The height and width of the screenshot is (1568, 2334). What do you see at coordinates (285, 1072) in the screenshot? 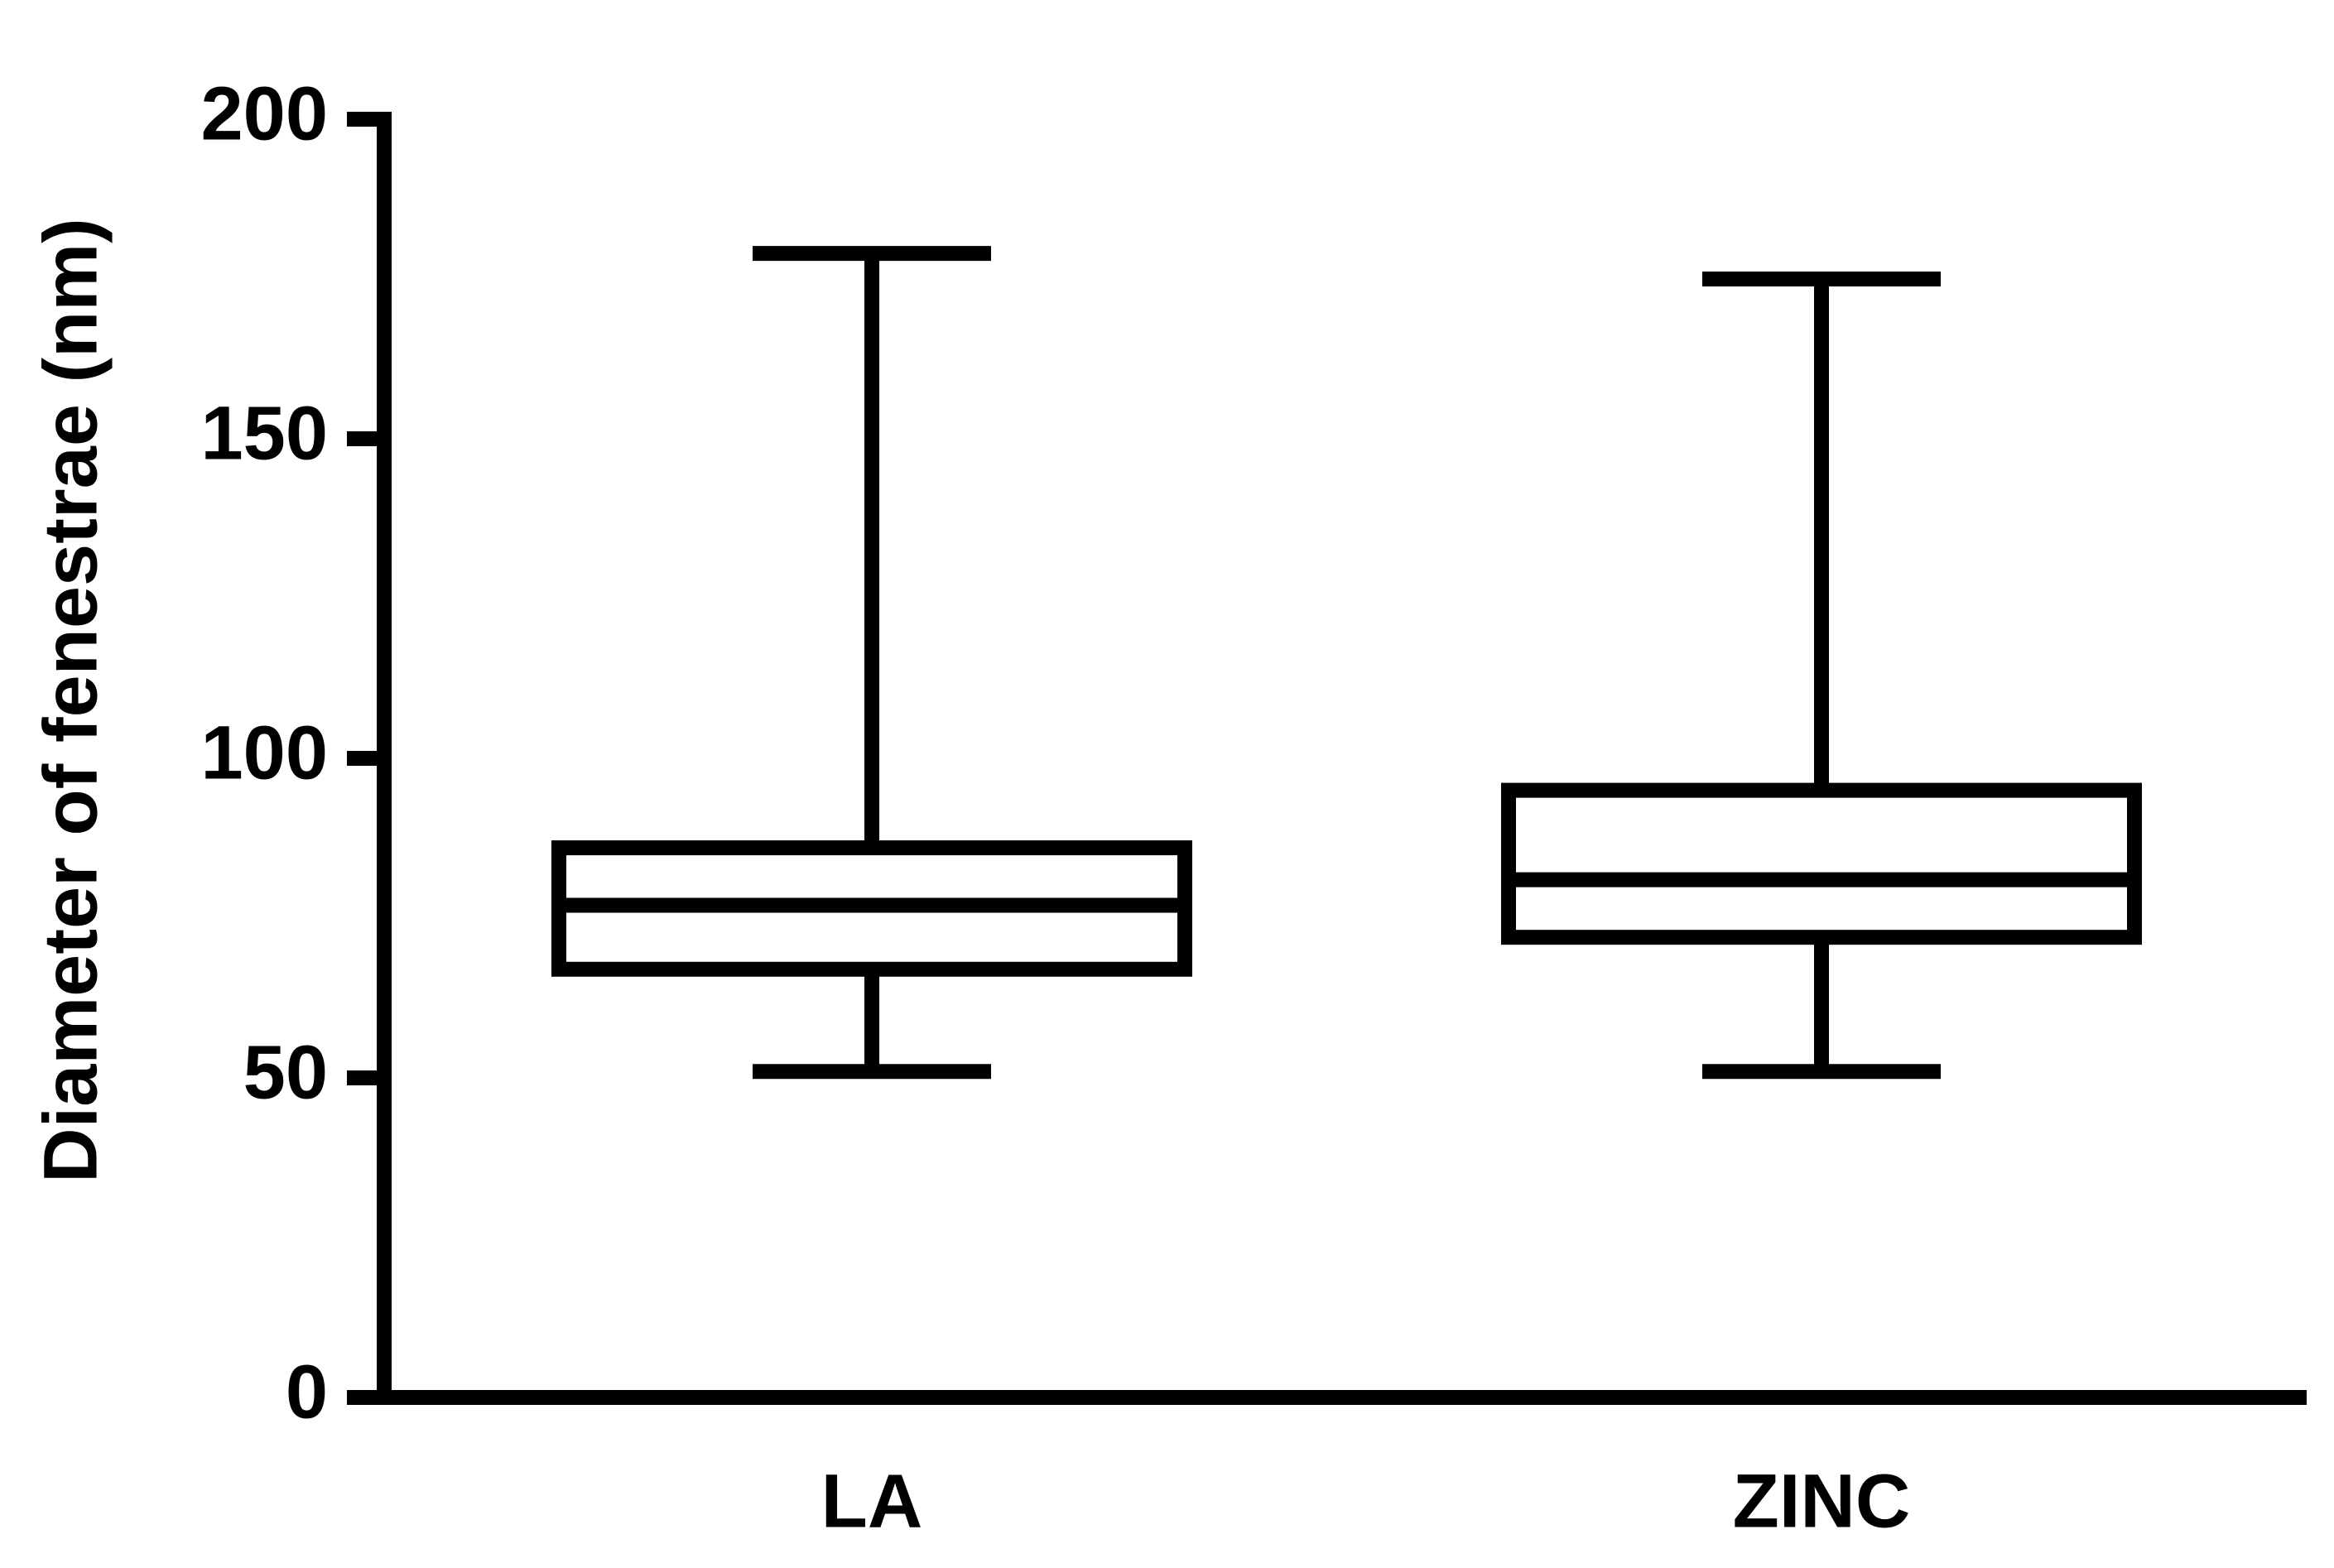
I see `y-tick-label: 50` at bounding box center [285, 1072].